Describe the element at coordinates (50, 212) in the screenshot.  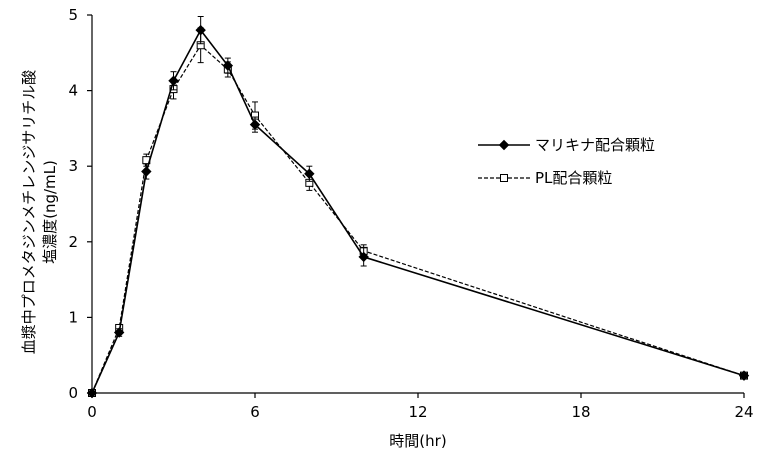
I see `y-axis-title-line2: 塩濃度(ng/mL)` at that location.